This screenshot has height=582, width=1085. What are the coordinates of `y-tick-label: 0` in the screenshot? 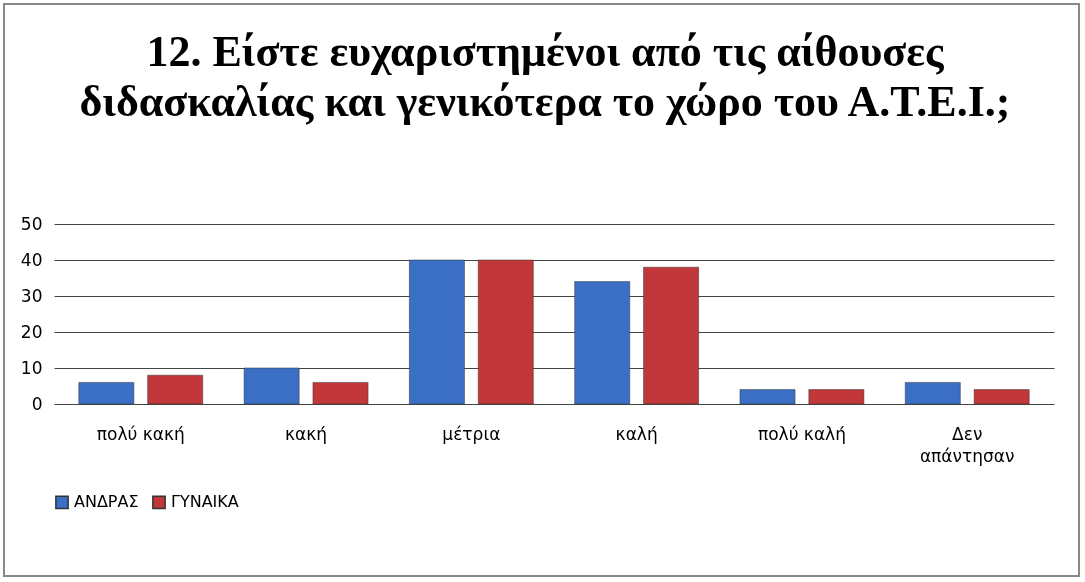 It's located at (37, 403).